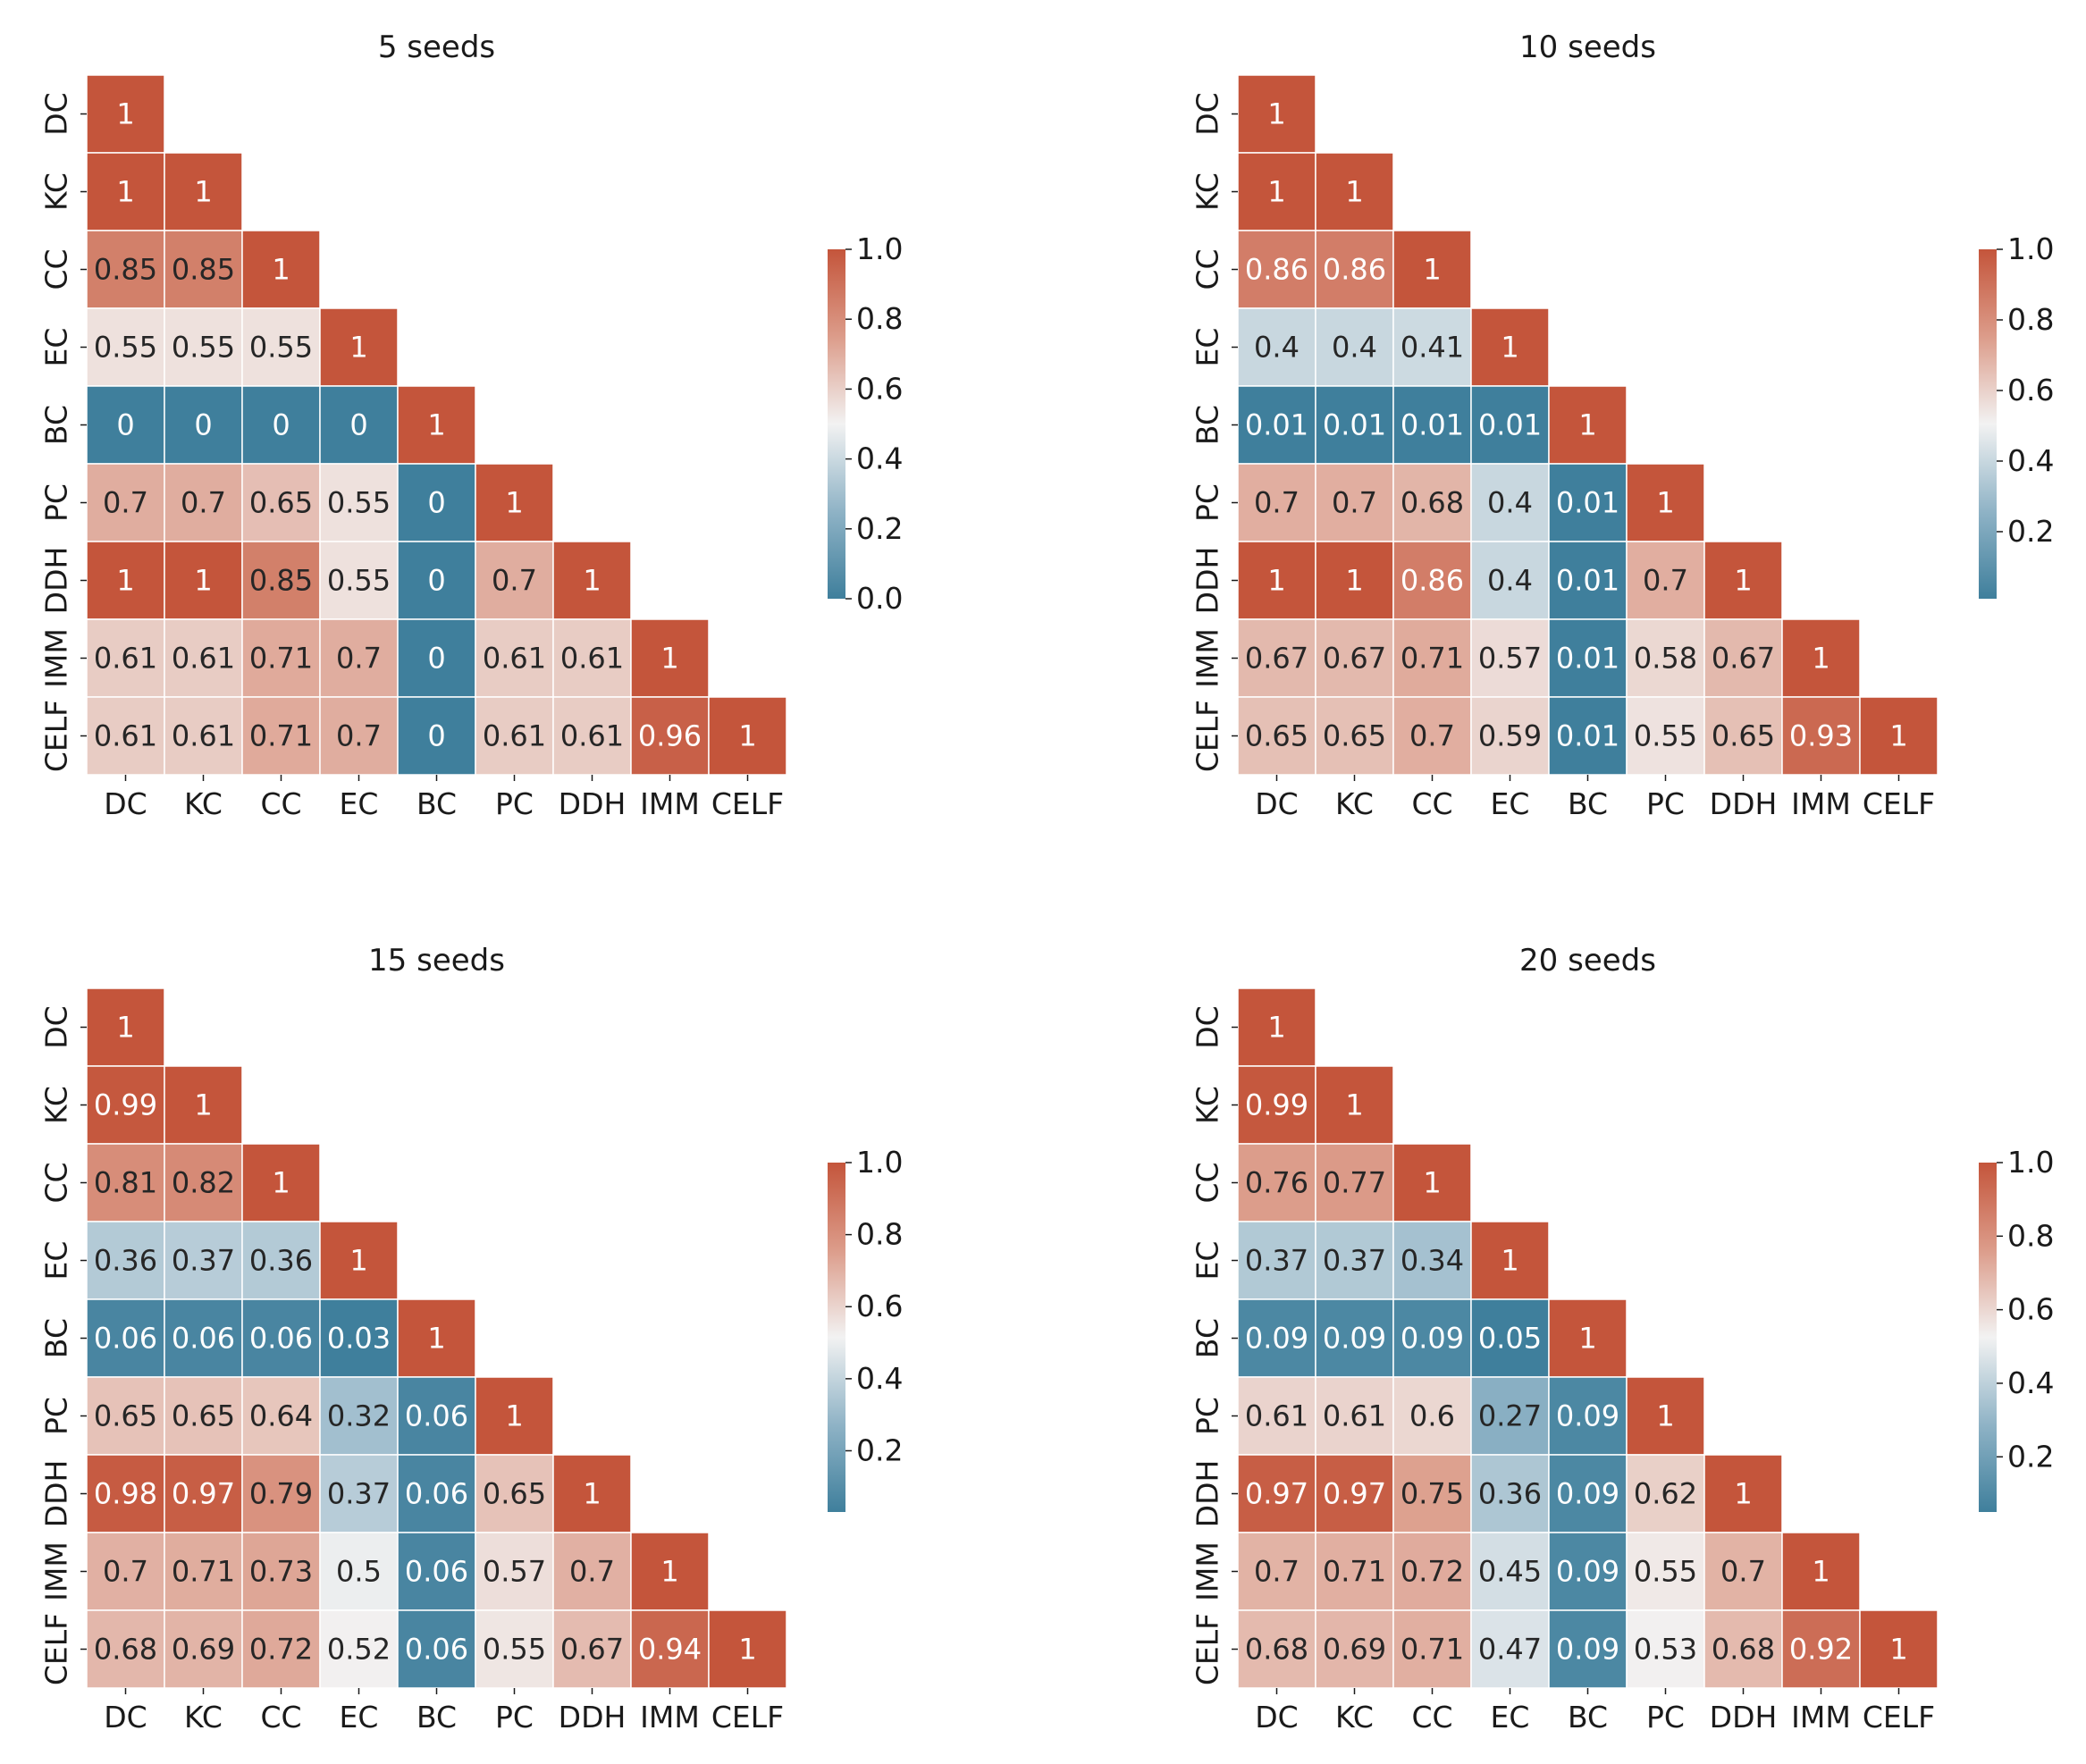 The height and width of the screenshot is (1764, 2086). Describe the element at coordinates (56, 1105) in the screenshot. I see `y-tick-label: KC` at that location.